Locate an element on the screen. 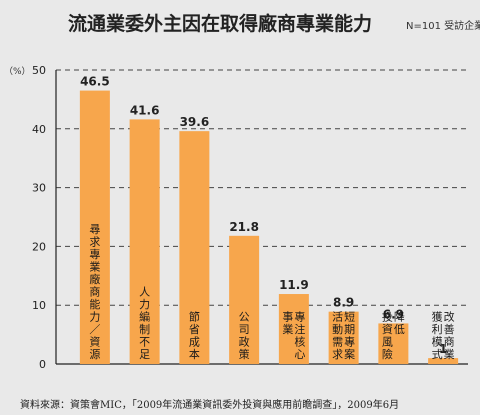  y-tick-label: 30 is located at coordinates (39, 188).